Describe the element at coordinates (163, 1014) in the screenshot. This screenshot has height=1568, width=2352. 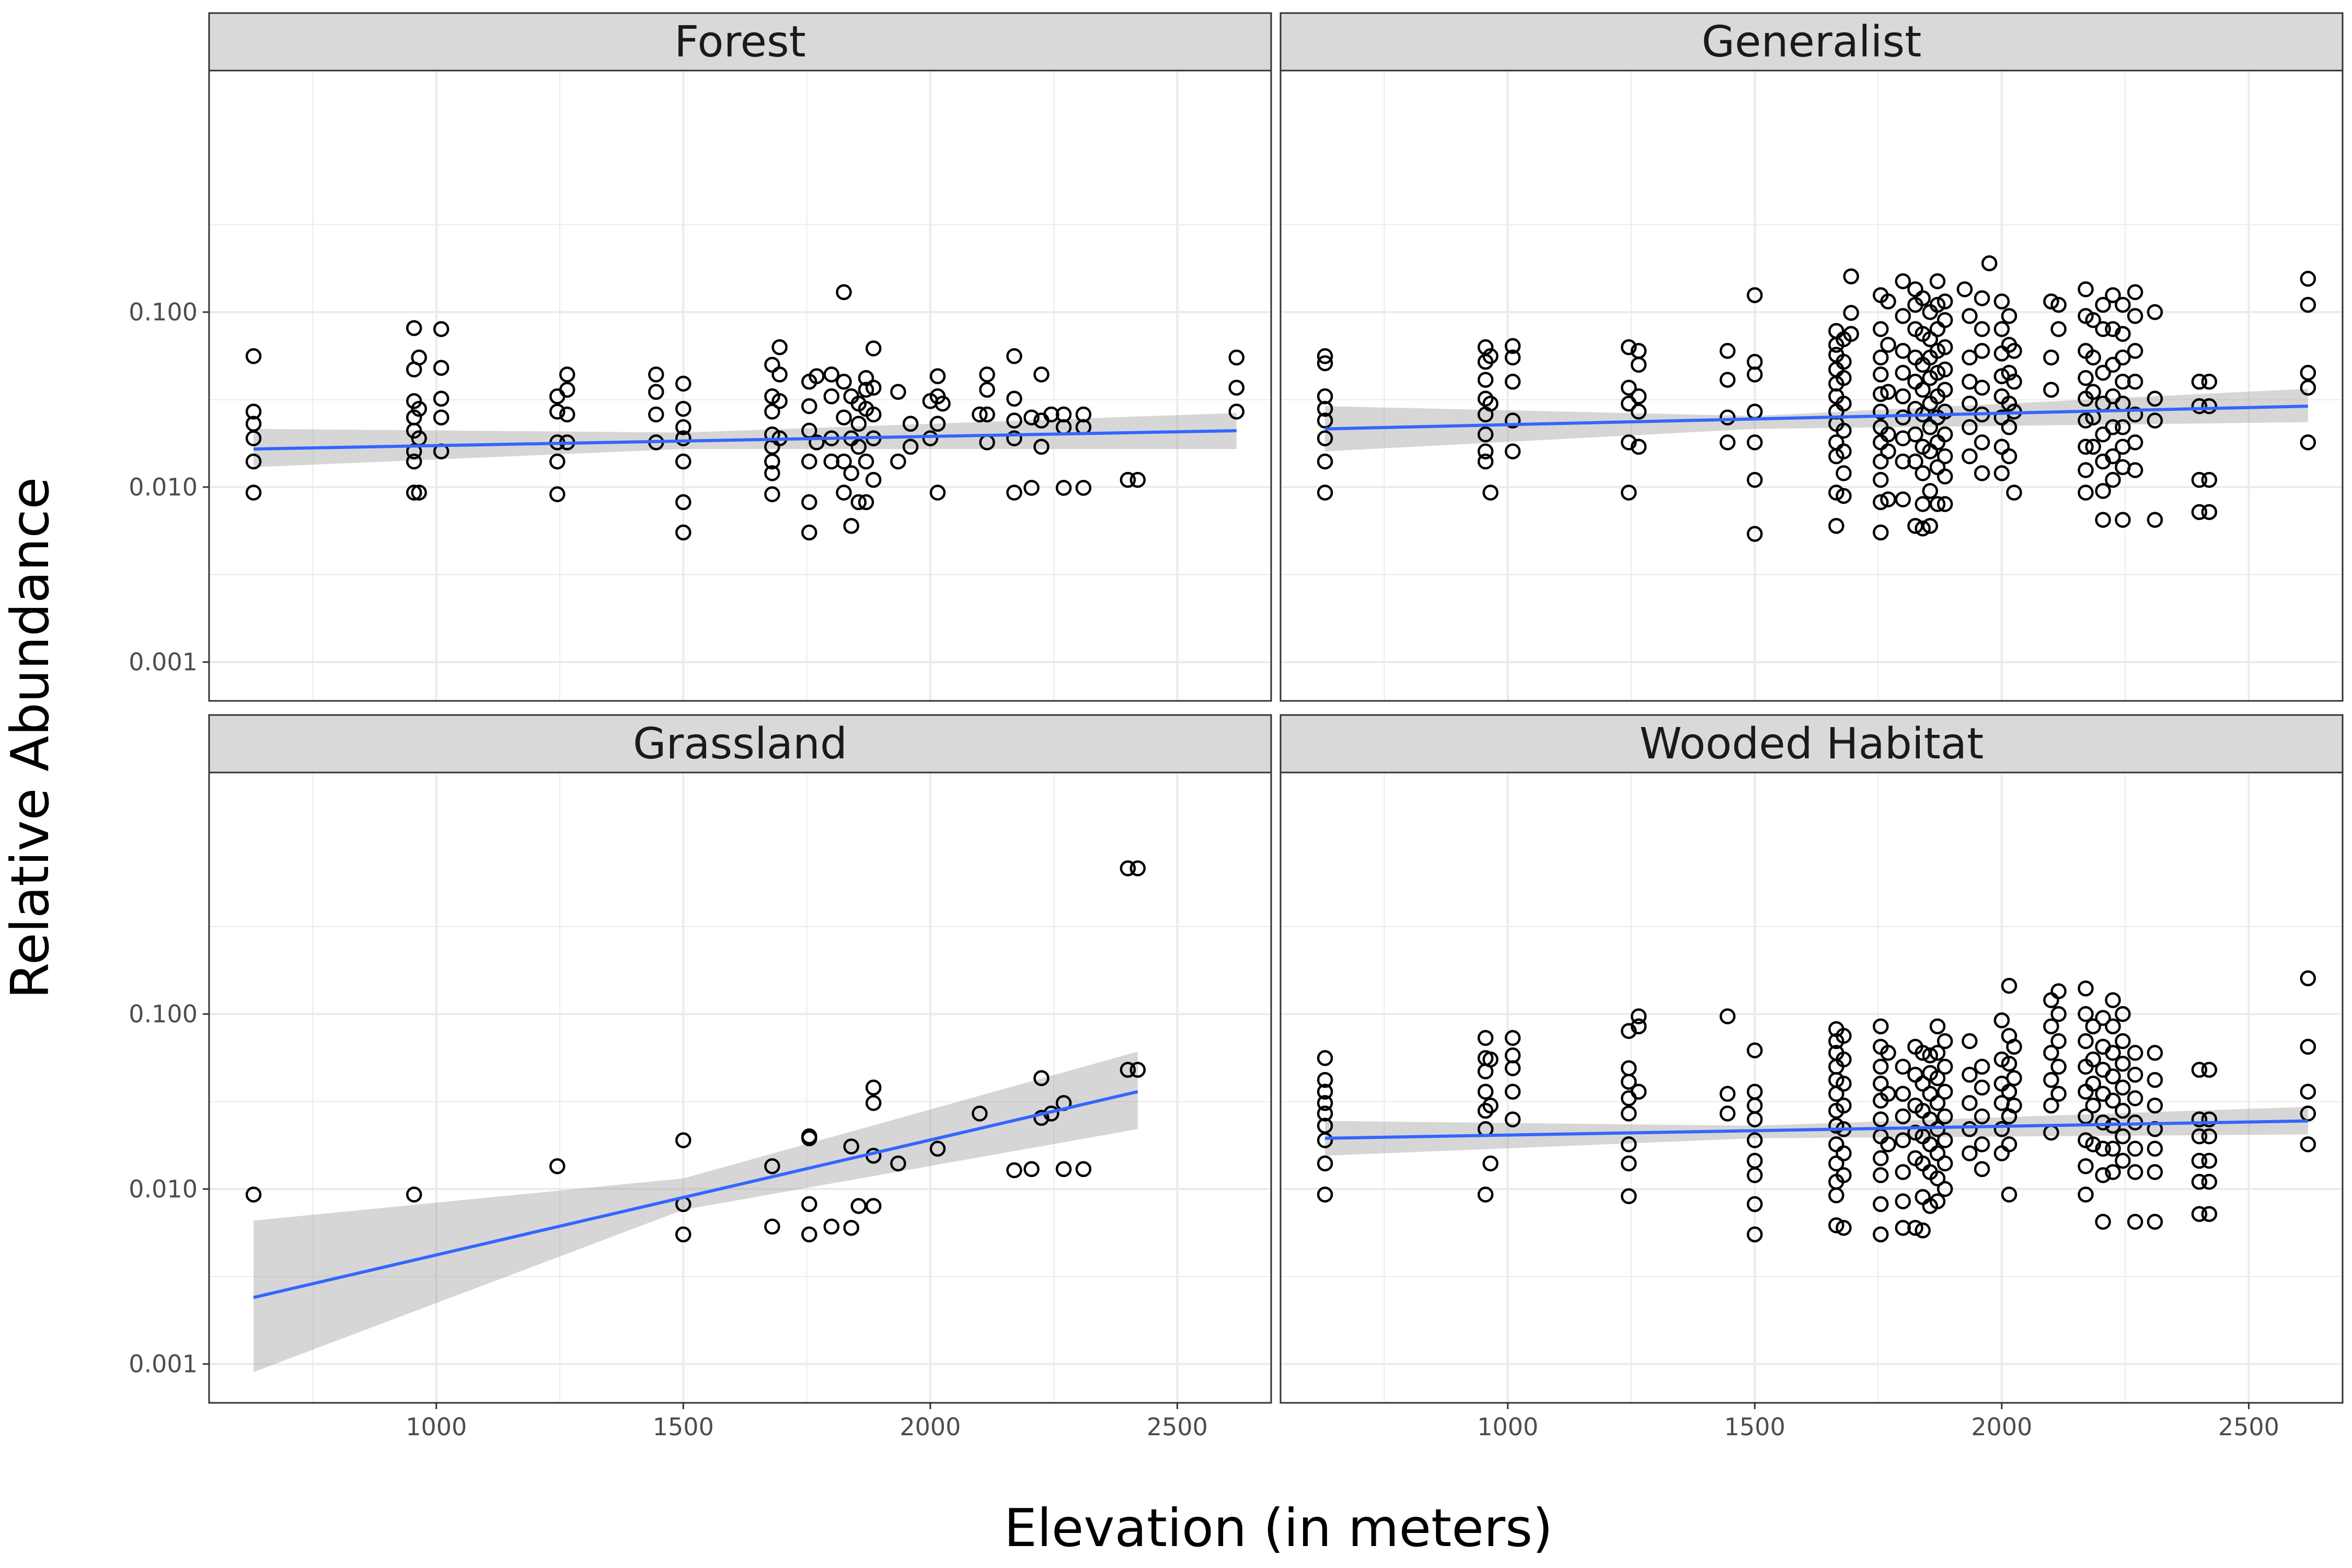
I see `y-tick-label: 0.100` at that location.